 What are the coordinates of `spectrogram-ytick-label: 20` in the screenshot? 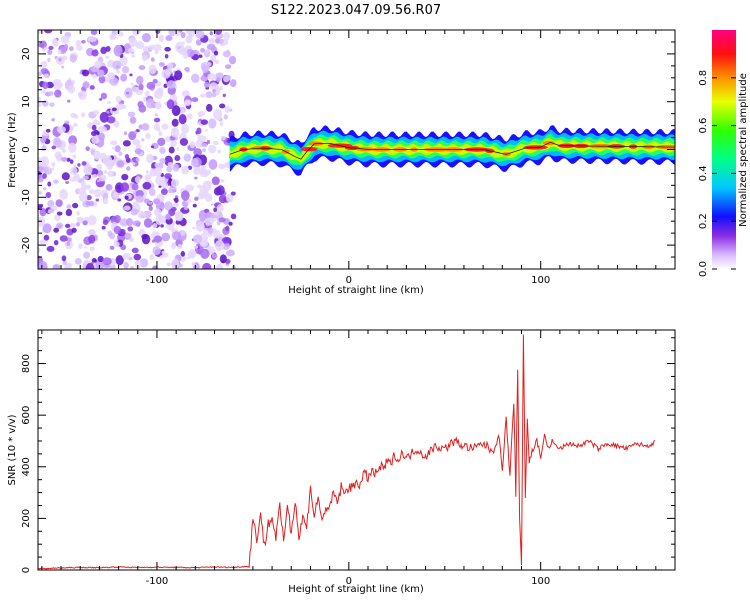 It's located at (26, 54).